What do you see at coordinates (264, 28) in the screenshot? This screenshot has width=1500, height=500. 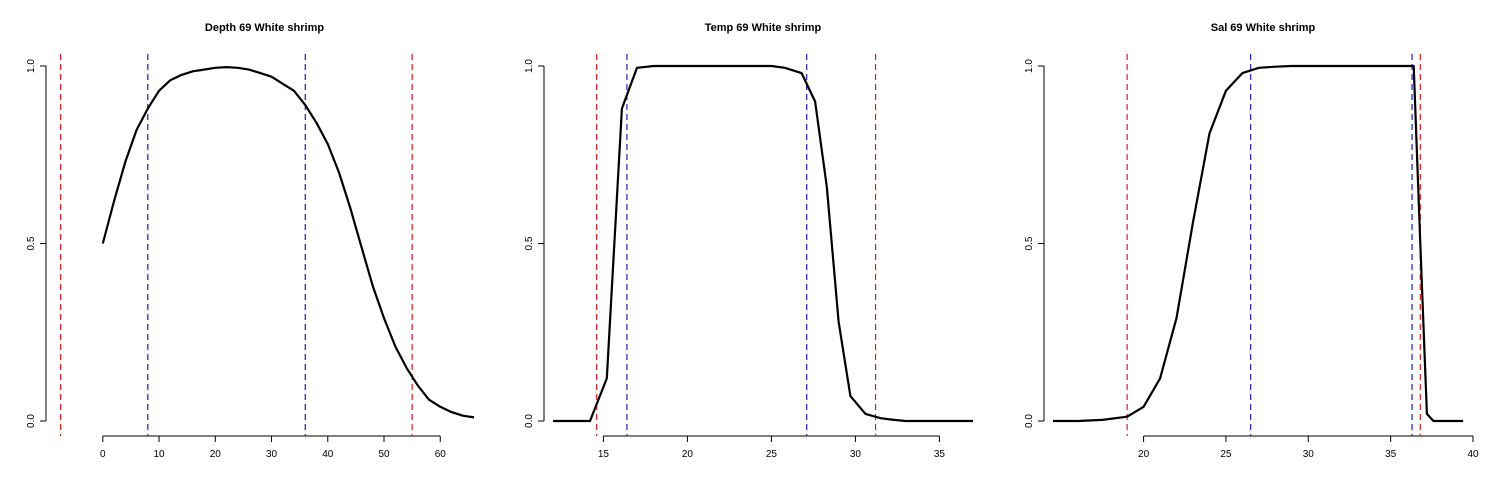 I see `chart-title: Depth 69 White shrimp` at bounding box center [264, 28].